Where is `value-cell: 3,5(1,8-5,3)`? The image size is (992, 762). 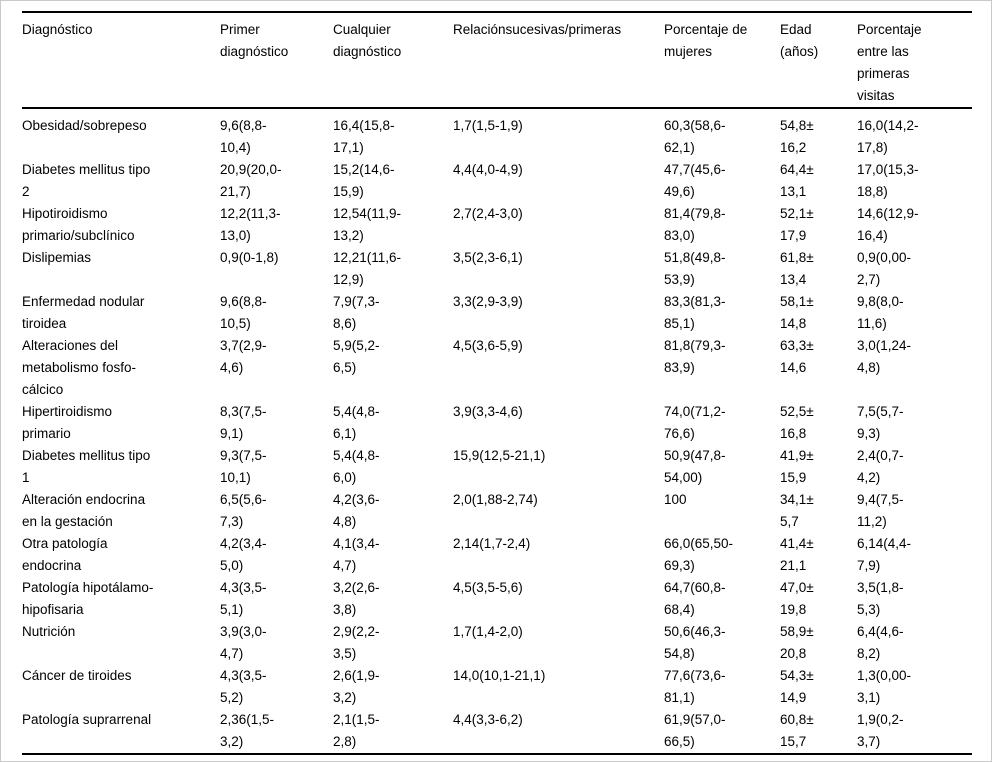
value-cell: 3,5(1,8-5,3) is located at coordinates (880, 598).